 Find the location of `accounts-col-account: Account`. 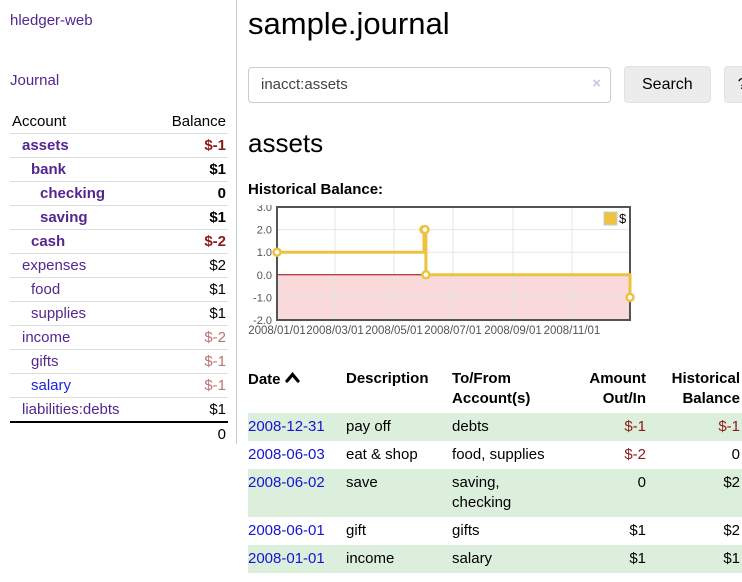

accounts-col-account: Account is located at coordinates (82, 122).